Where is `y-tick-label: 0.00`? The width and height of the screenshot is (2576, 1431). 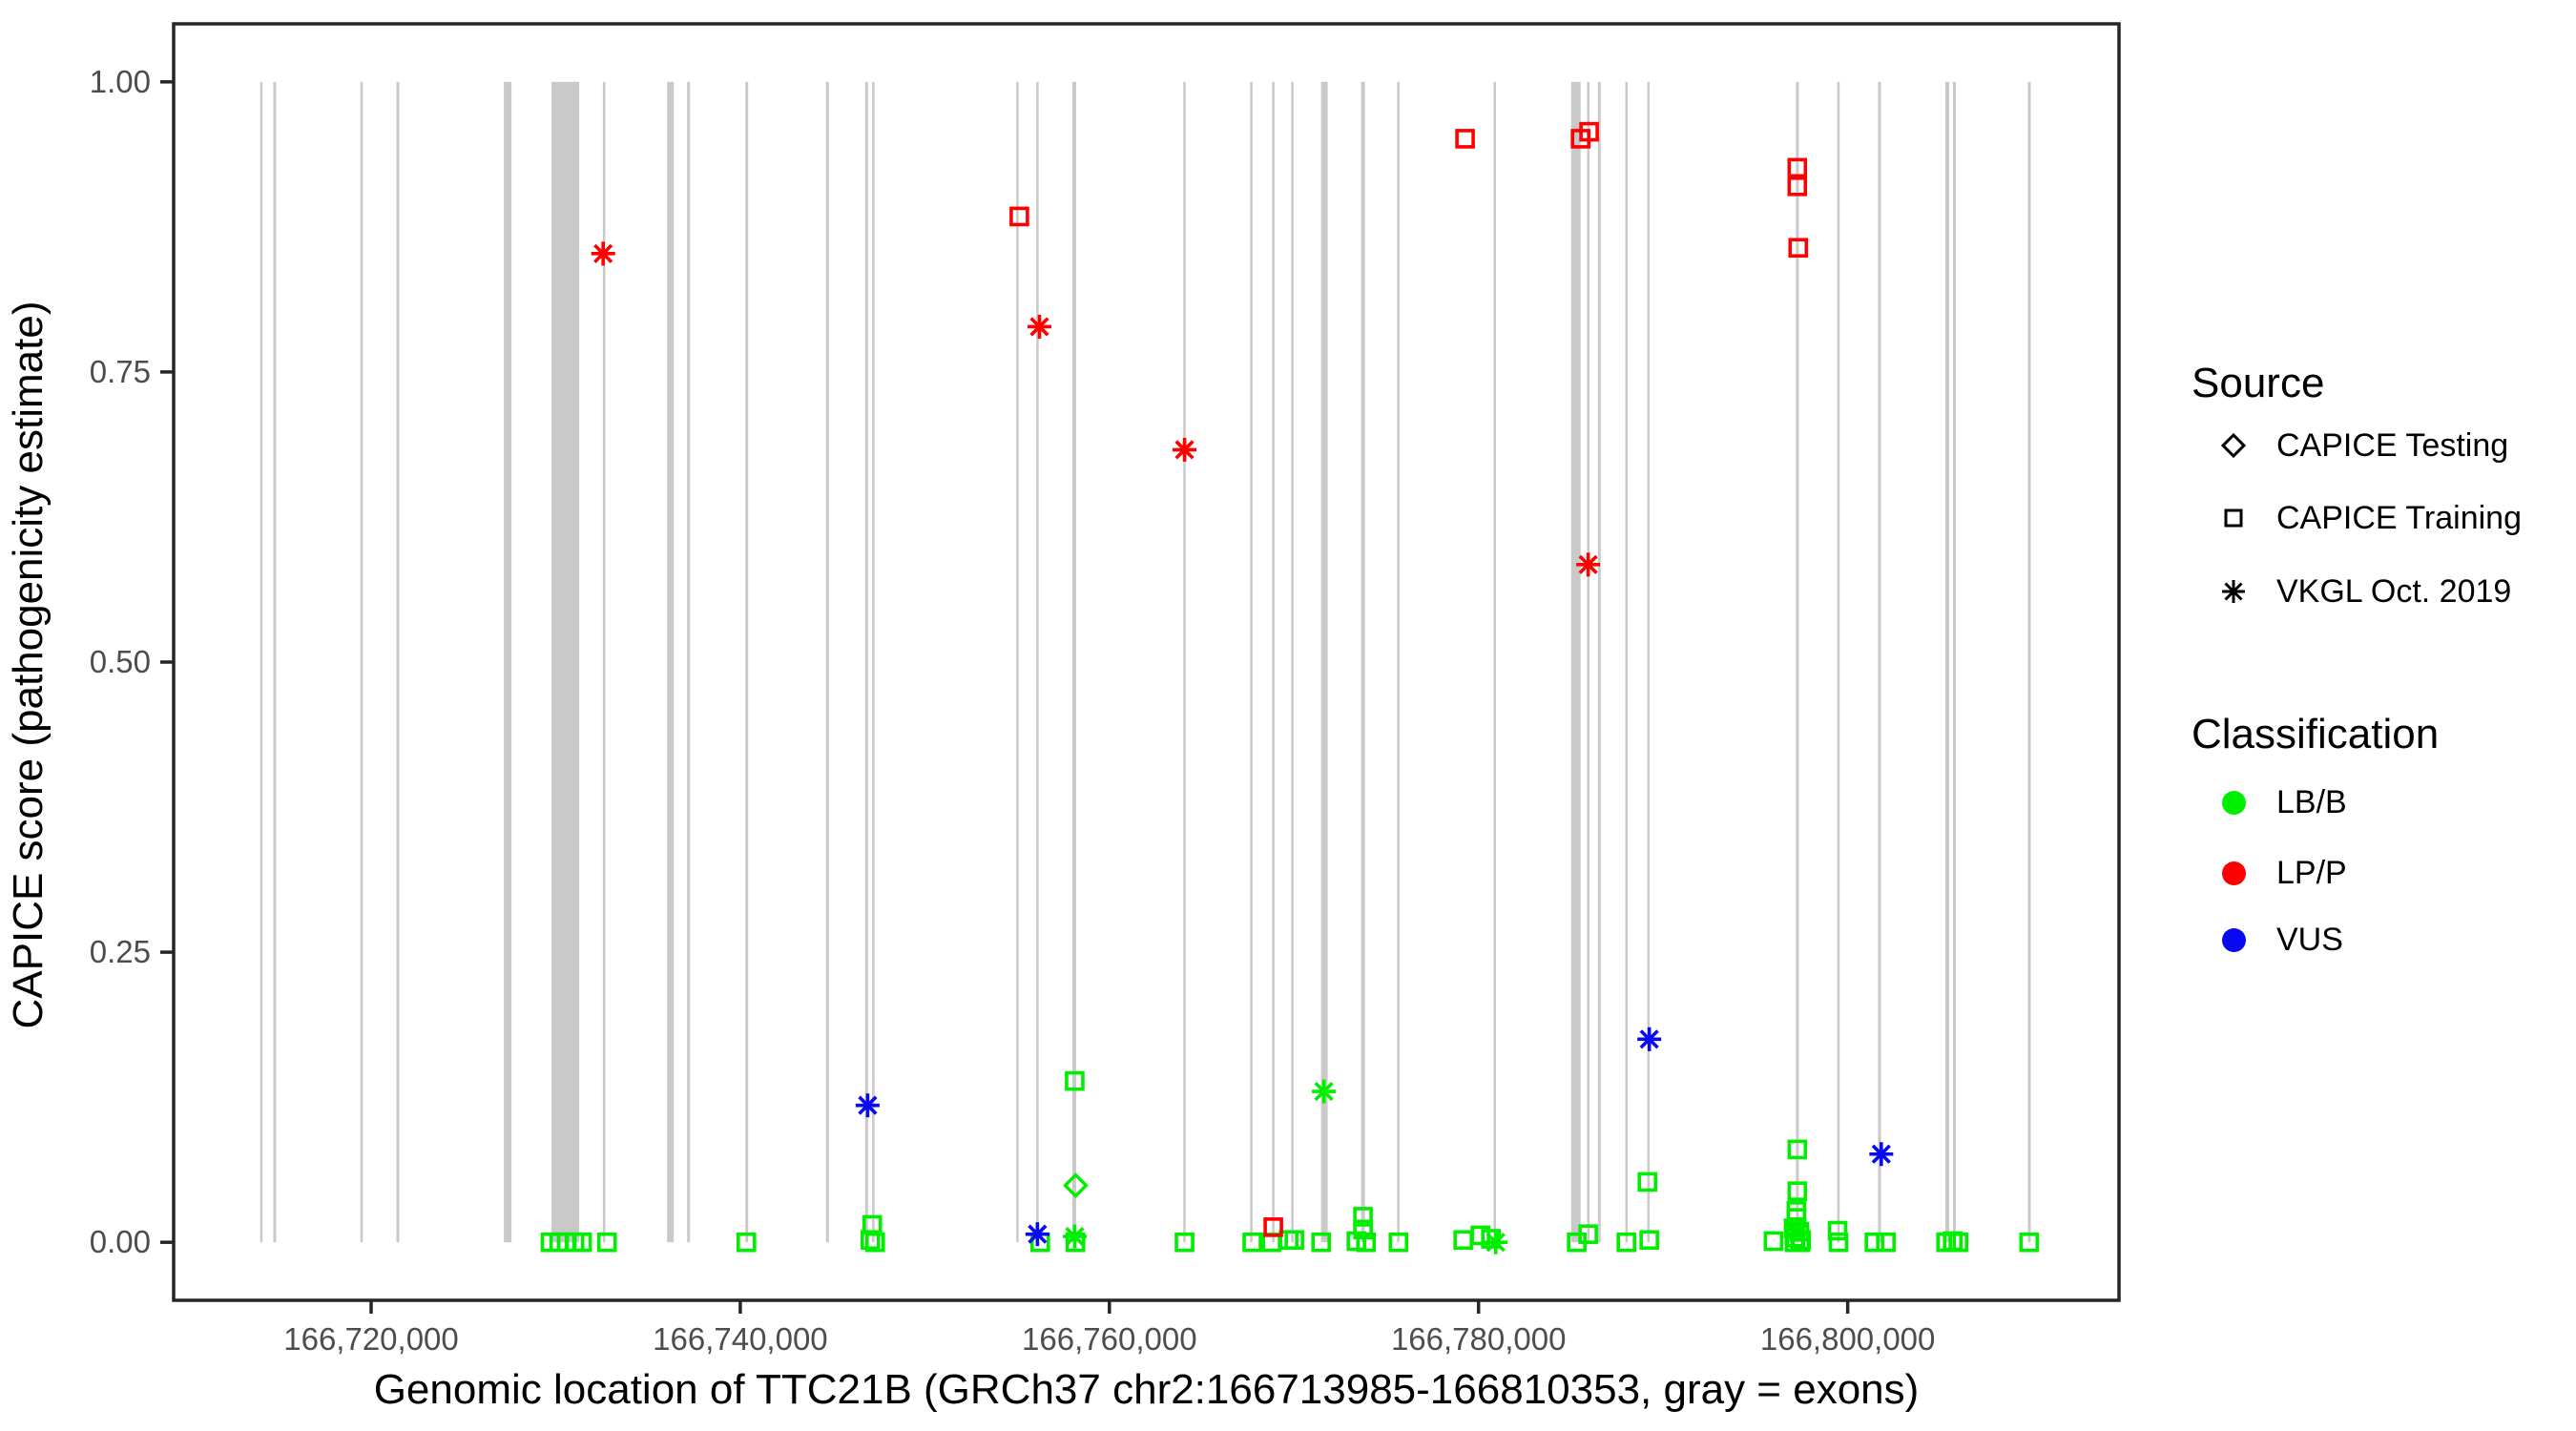
y-tick-label: 0.00 is located at coordinates (120, 1241).